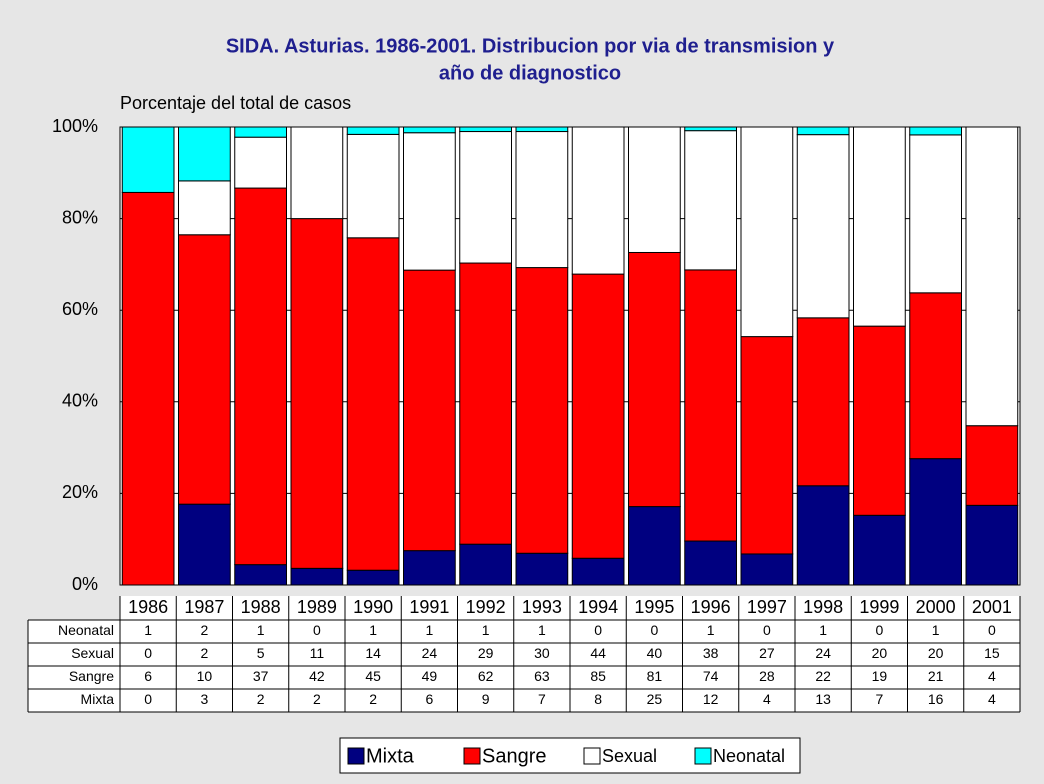  Describe the element at coordinates (823, 676) in the screenshot. I see `table-cell: 22` at that location.